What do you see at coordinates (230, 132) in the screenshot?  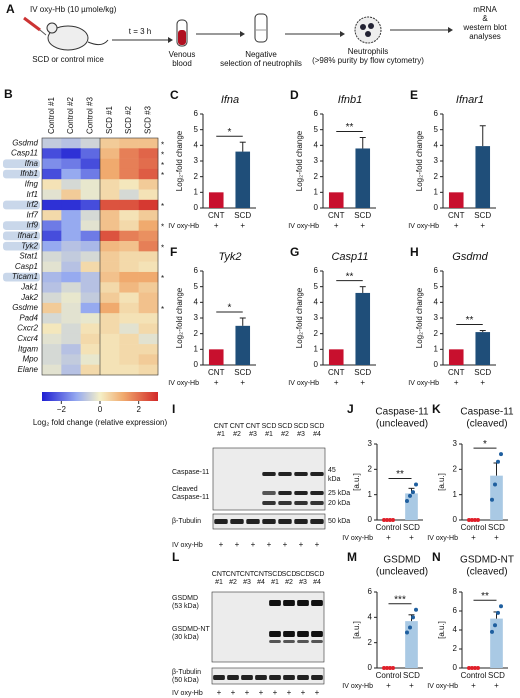 I see `significance-label: *` at bounding box center [230, 132].